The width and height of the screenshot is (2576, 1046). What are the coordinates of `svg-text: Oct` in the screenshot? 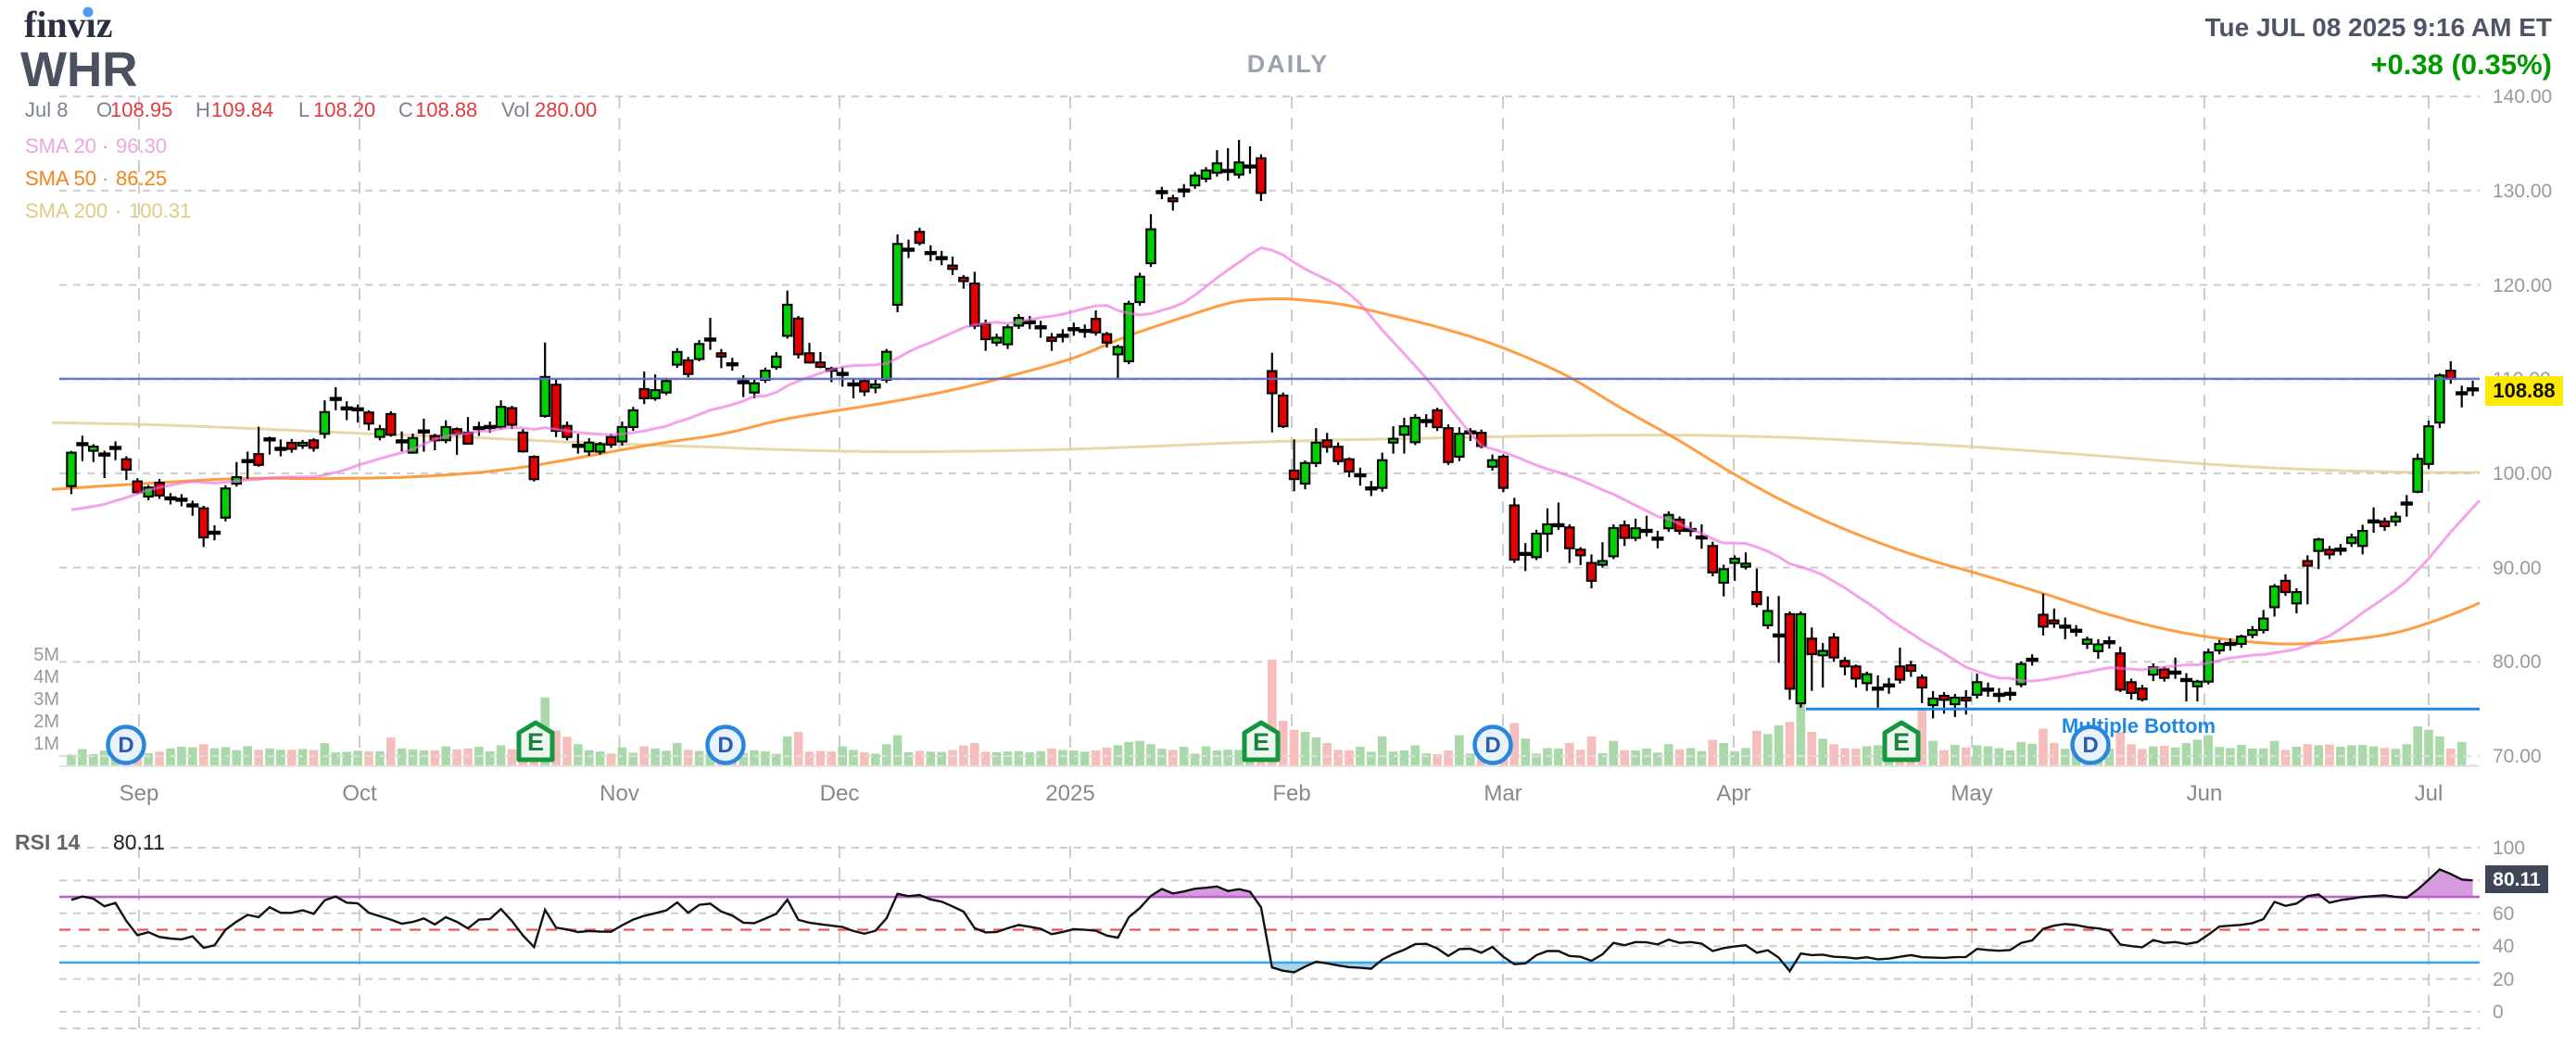 It's located at (359, 793).